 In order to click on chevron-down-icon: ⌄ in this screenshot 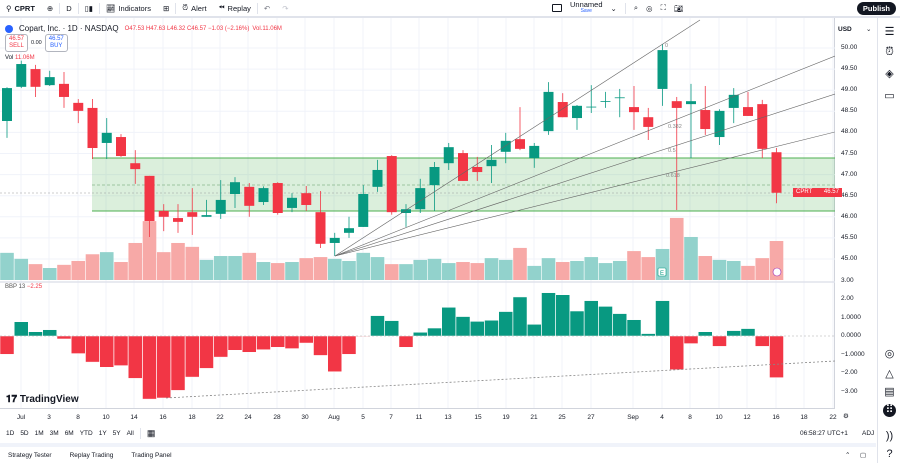, I will do `click(613, 8)`.